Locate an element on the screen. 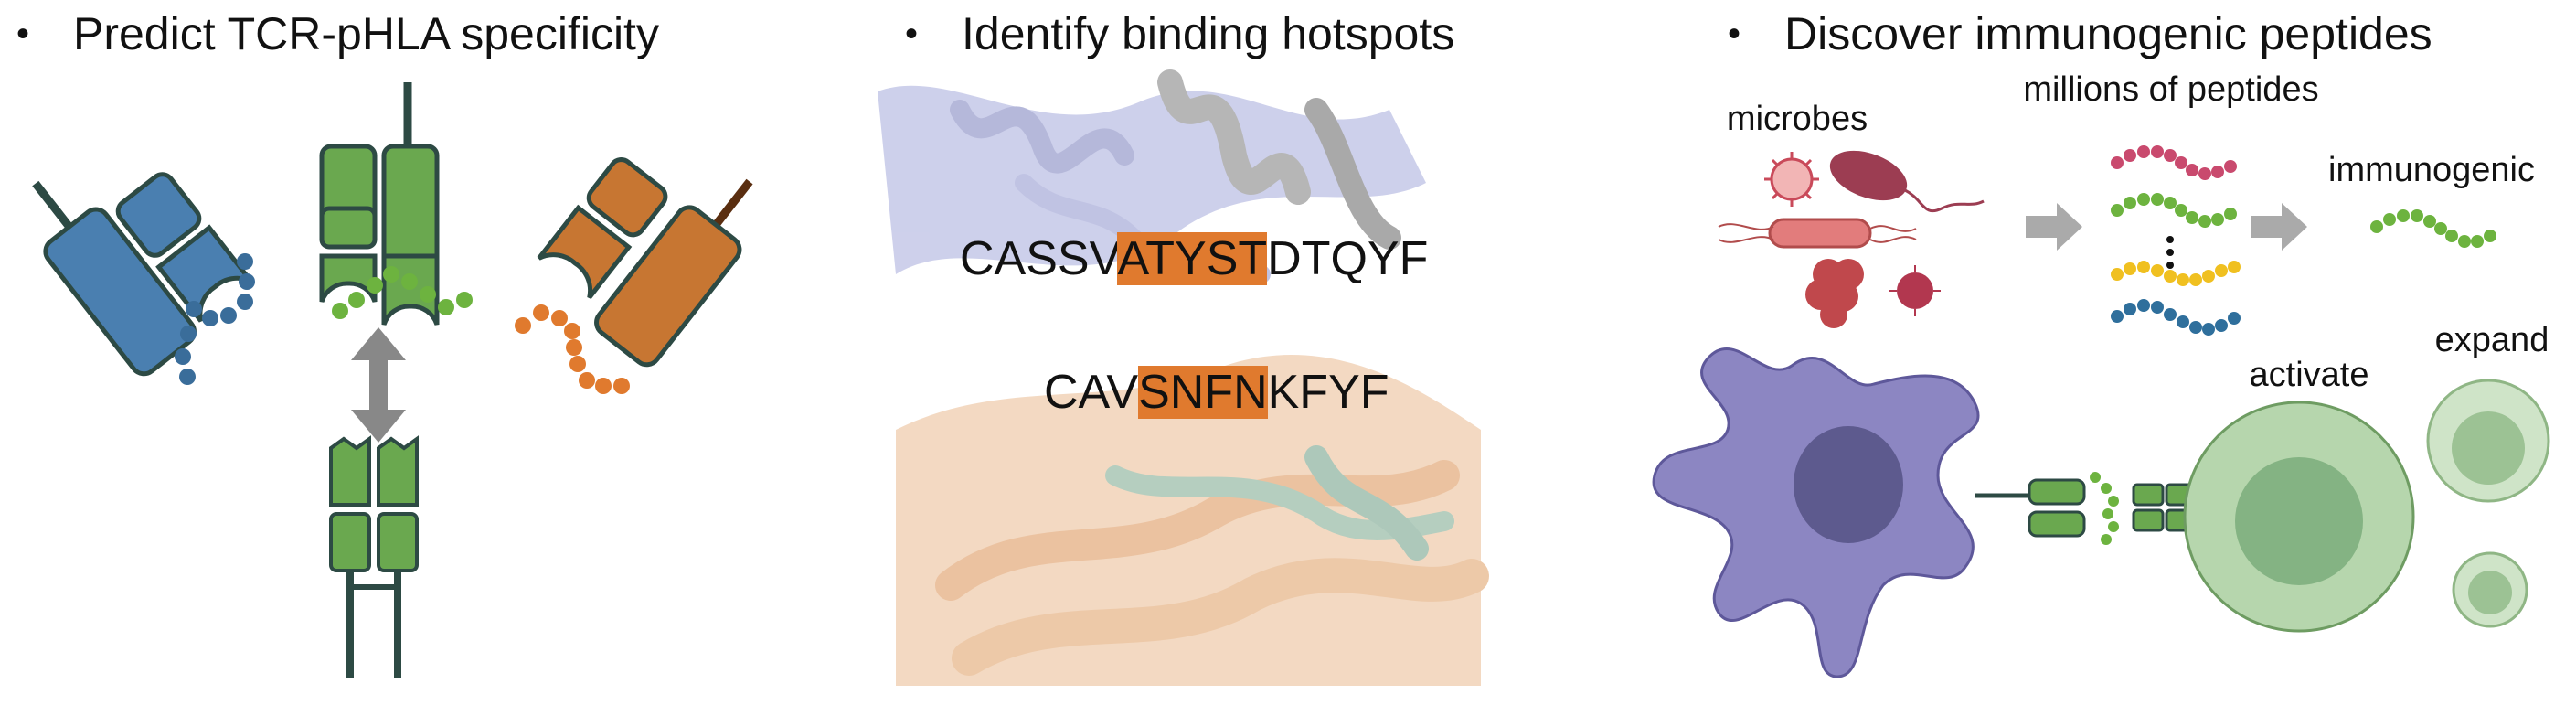 The image size is (2576, 705). ellipsis-dots-icon is located at coordinates (2170, 252).